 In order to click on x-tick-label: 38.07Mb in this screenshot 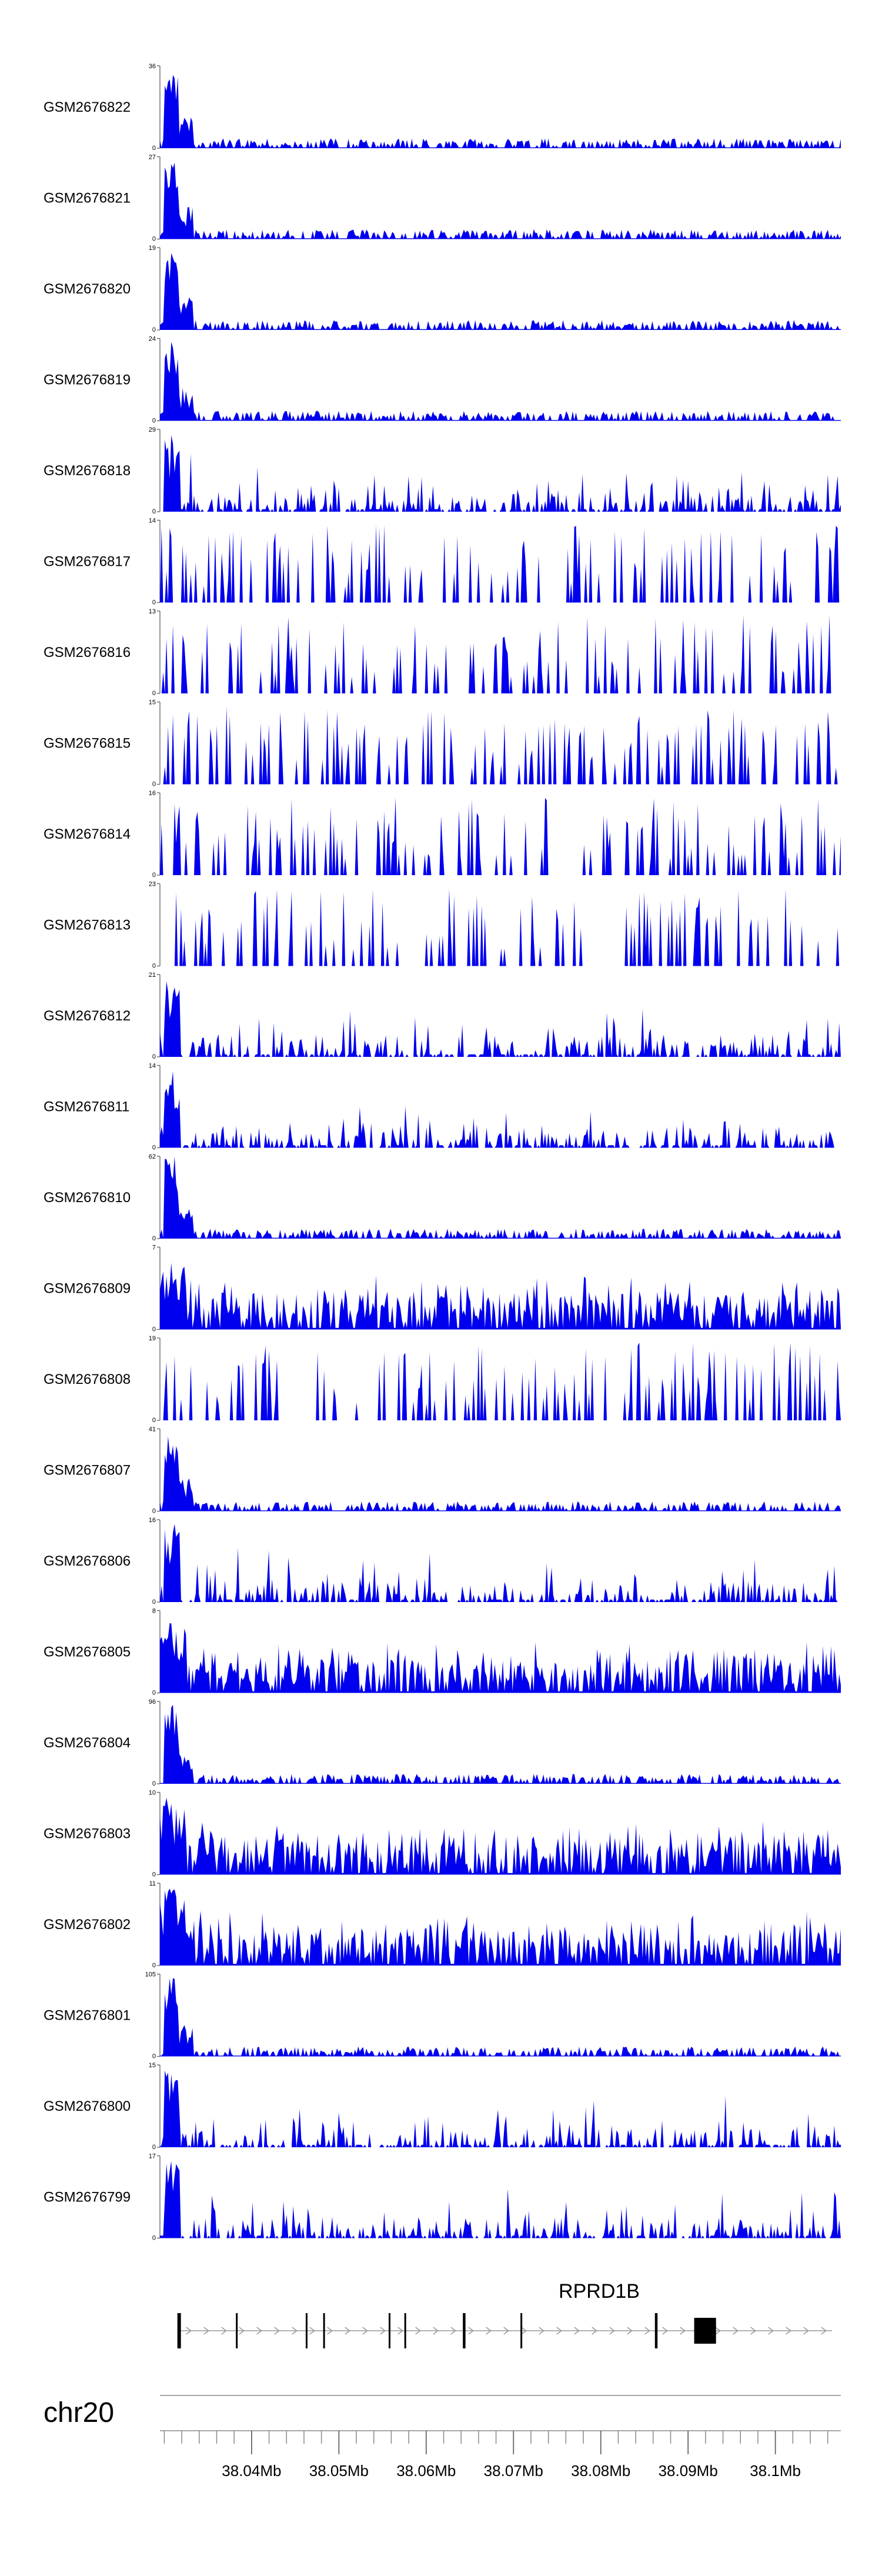, I will do `click(513, 2471)`.